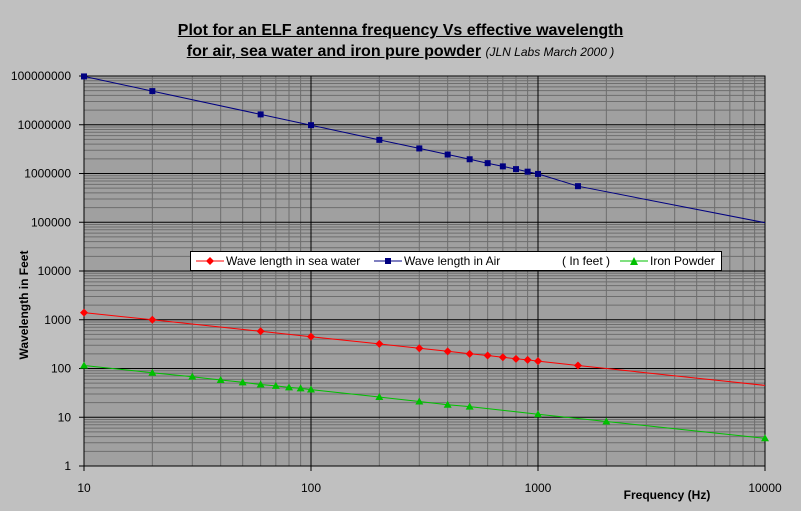 The height and width of the screenshot is (511, 801). I want to click on legend-air: Wave length in Air, so click(452, 261).